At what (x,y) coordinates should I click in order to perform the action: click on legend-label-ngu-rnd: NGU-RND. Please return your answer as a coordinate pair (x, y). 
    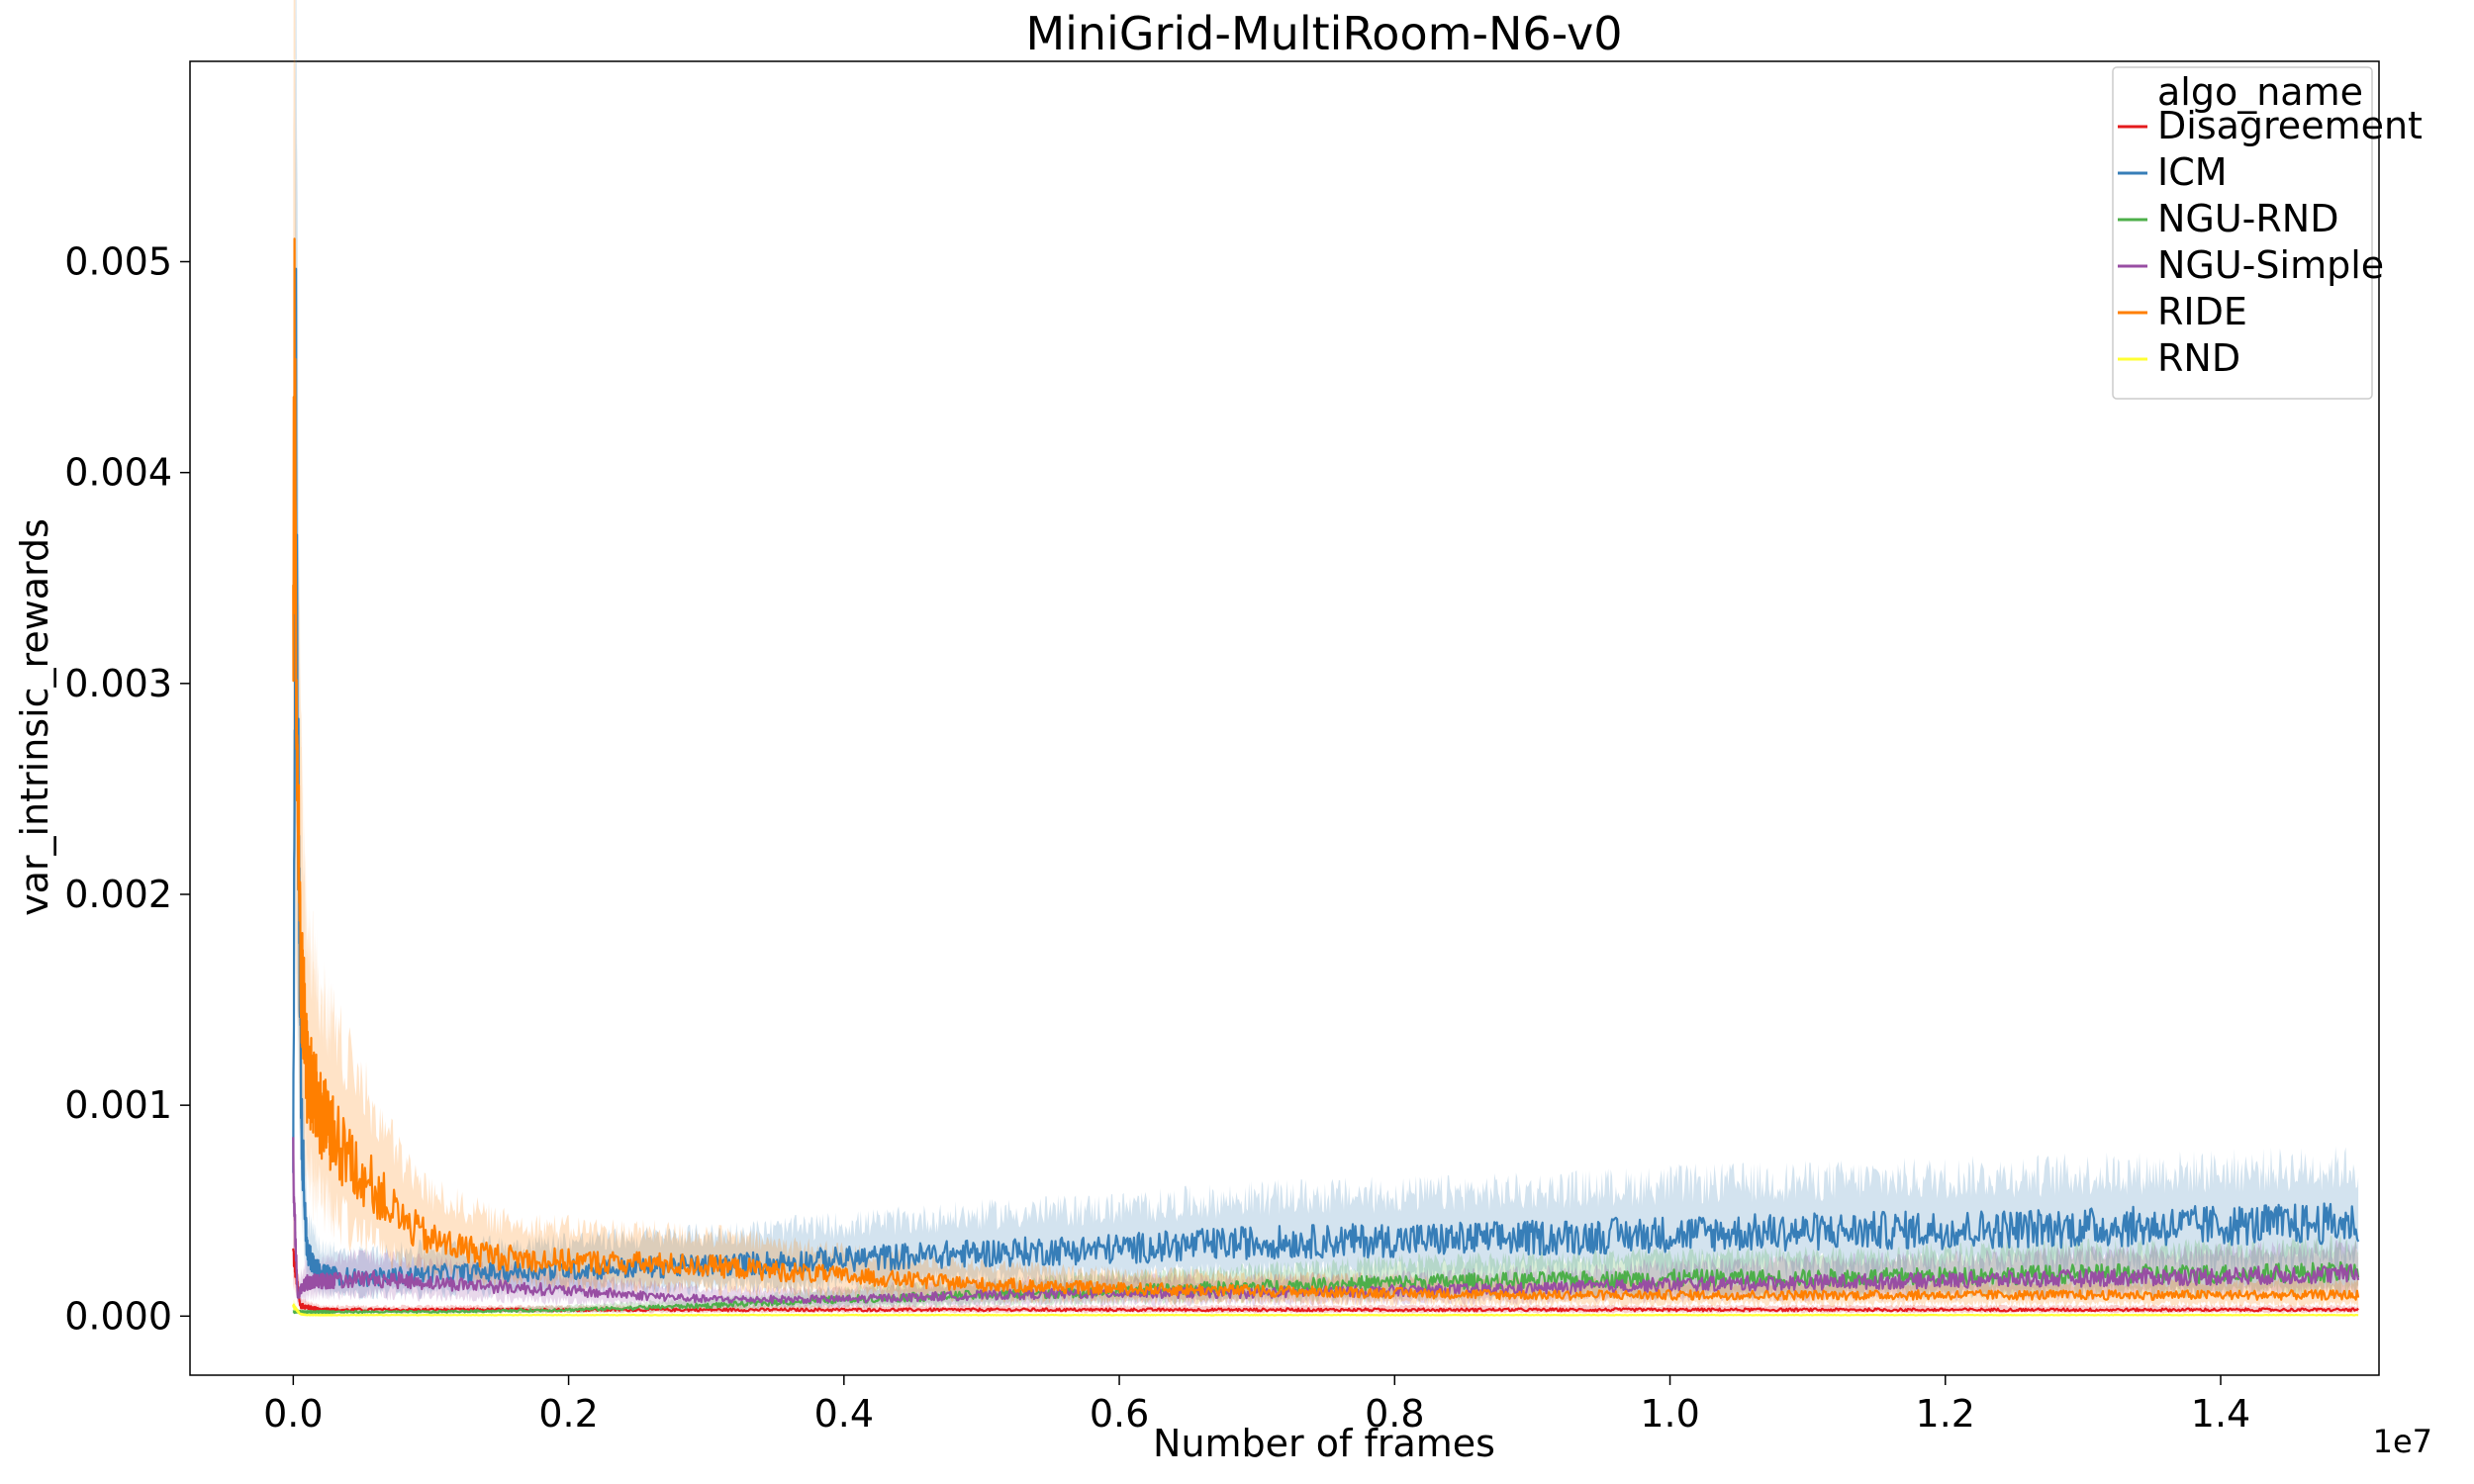
    Looking at the image, I should click on (2248, 218).